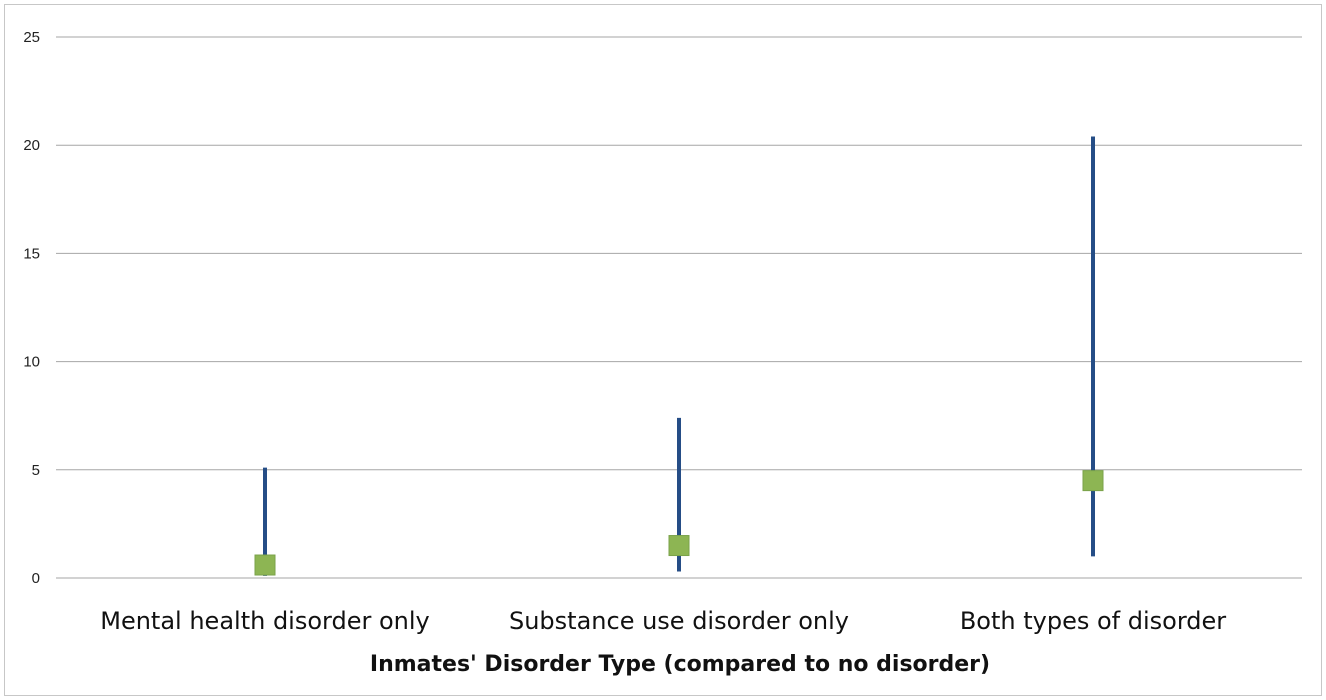 The width and height of the screenshot is (1326, 700). Describe the element at coordinates (31, 145) in the screenshot. I see `y-tick-label-20: 20` at that location.